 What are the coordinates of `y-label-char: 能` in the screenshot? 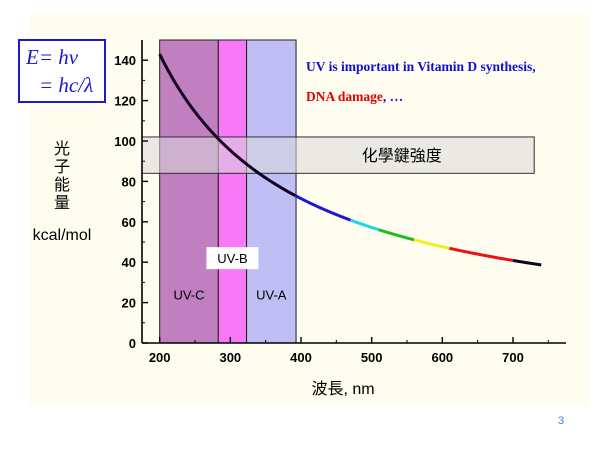 It's located at (62, 185).